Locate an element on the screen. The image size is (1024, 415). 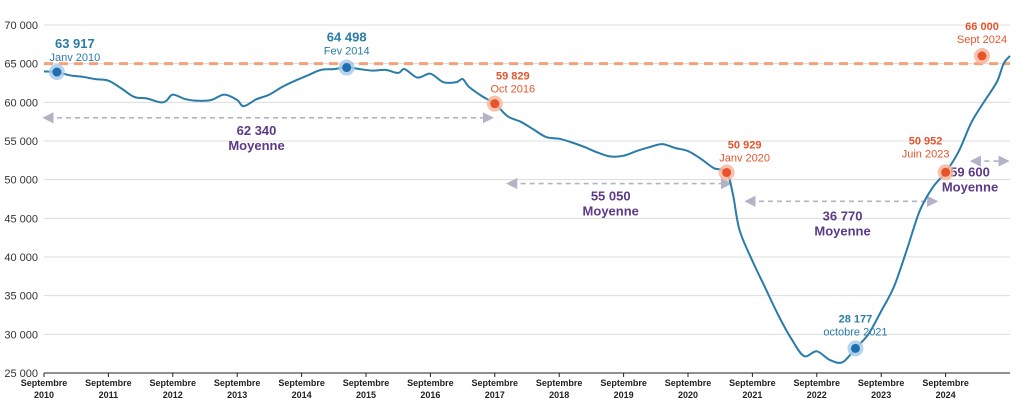
marker-date-label: Janv 2010 is located at coordinates (74, 58).